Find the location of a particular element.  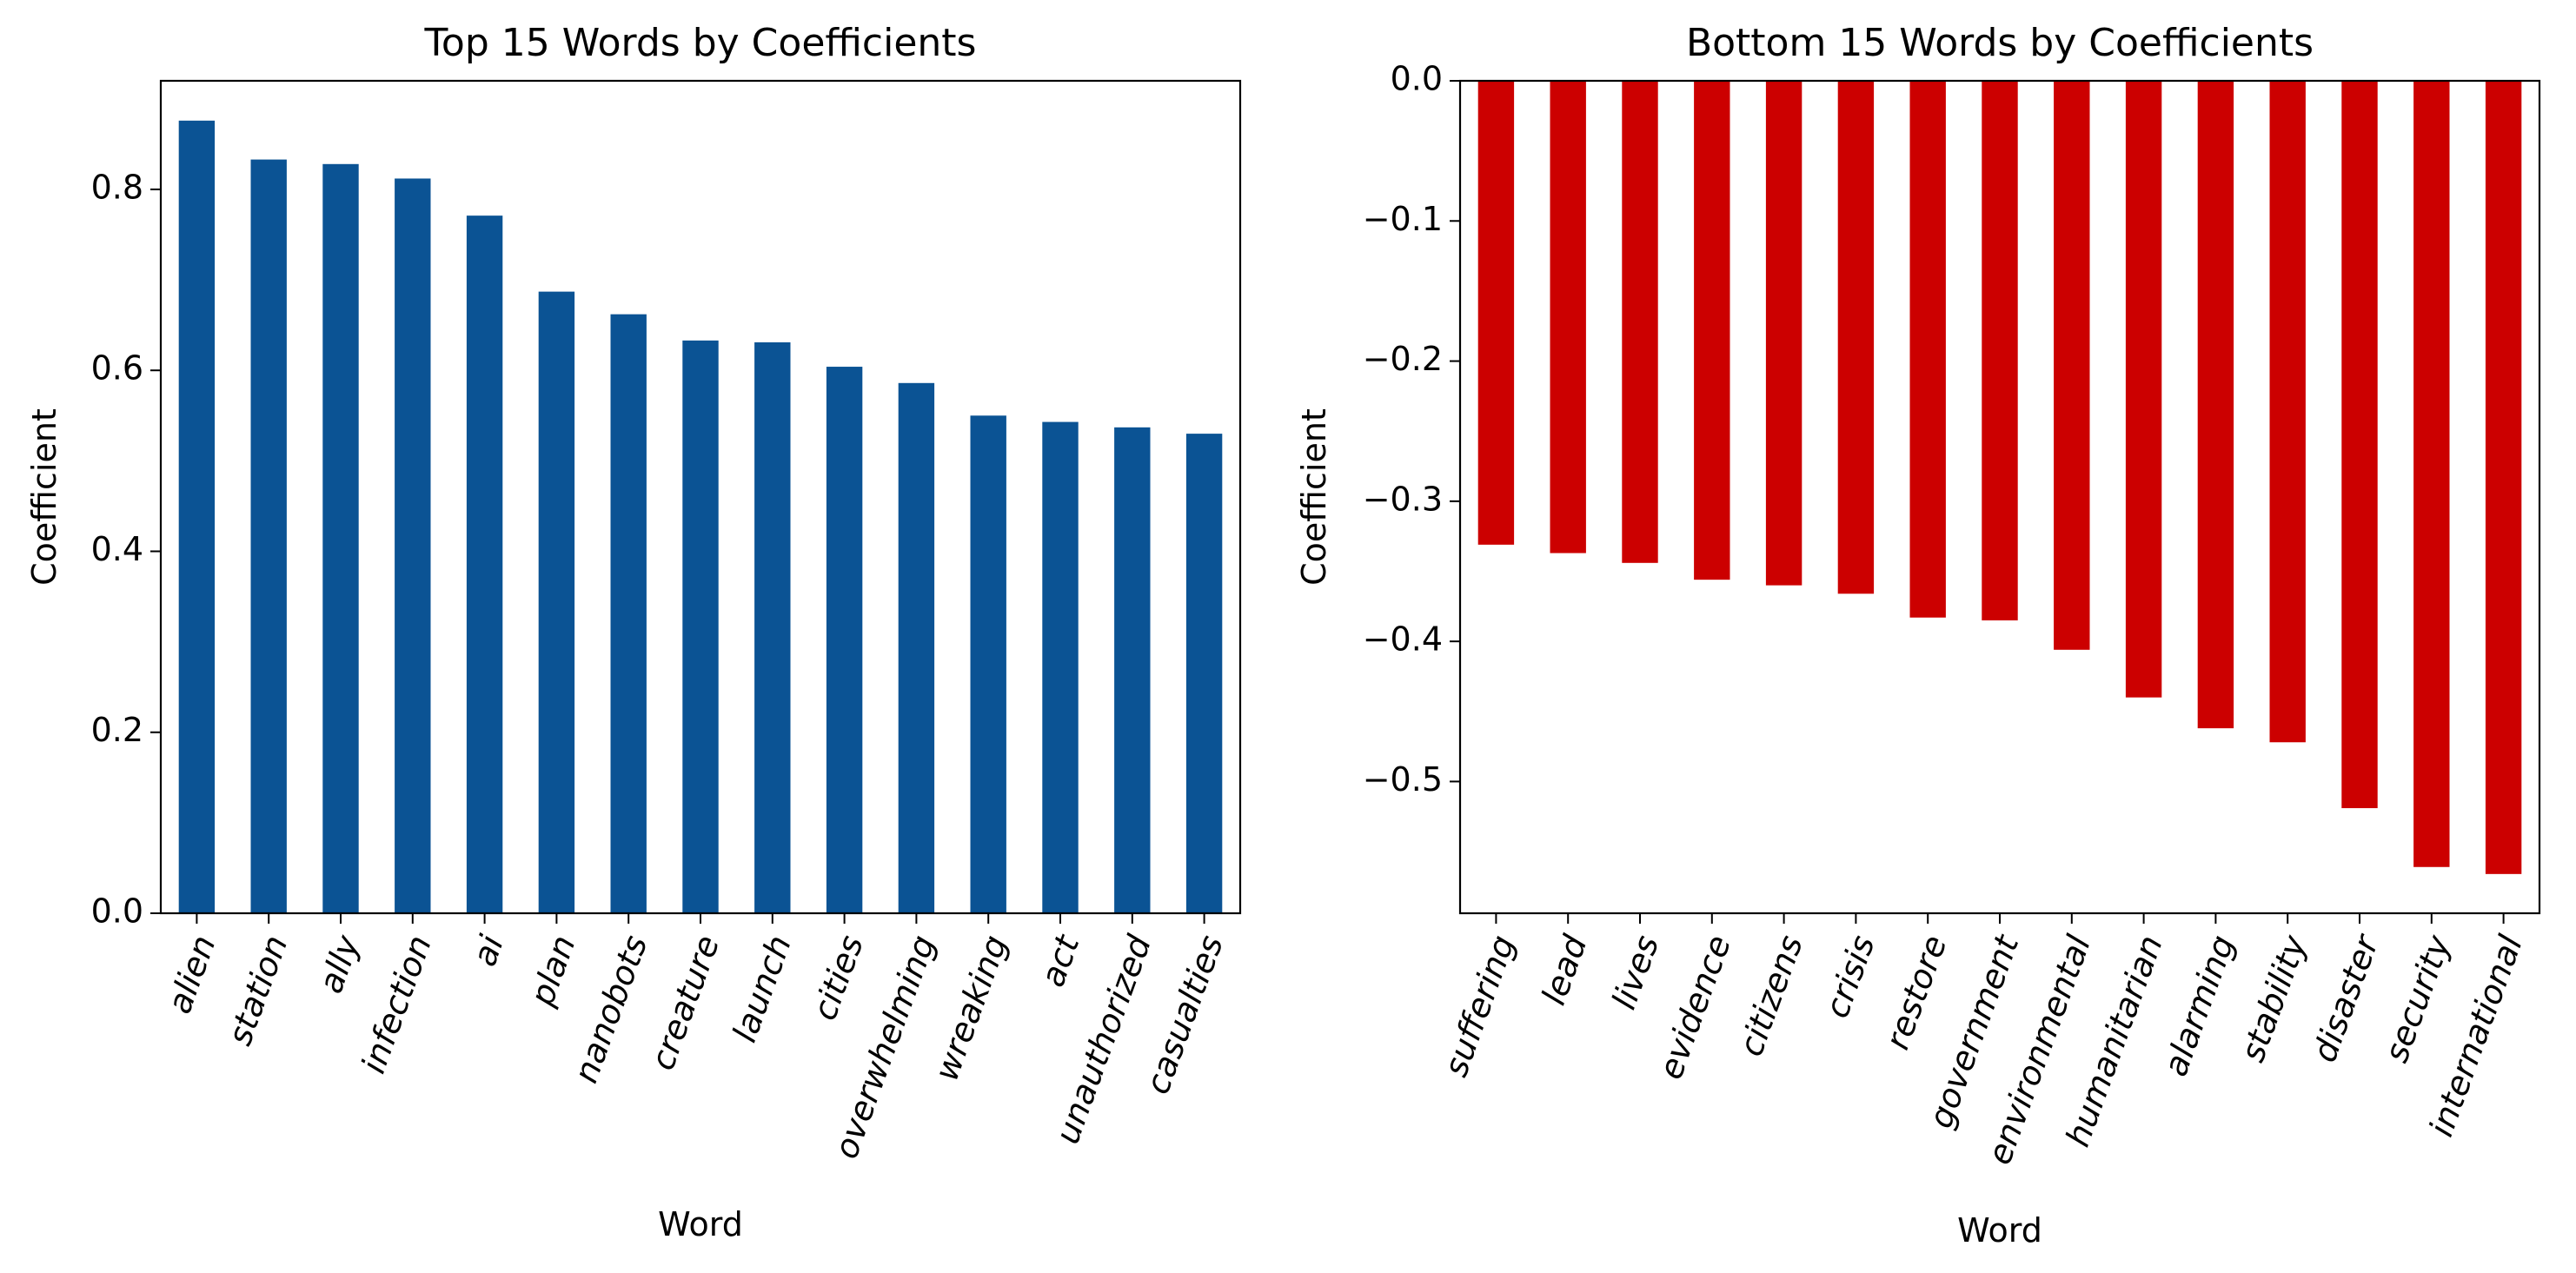

bar-restore is located at coordinates (1928, 349).